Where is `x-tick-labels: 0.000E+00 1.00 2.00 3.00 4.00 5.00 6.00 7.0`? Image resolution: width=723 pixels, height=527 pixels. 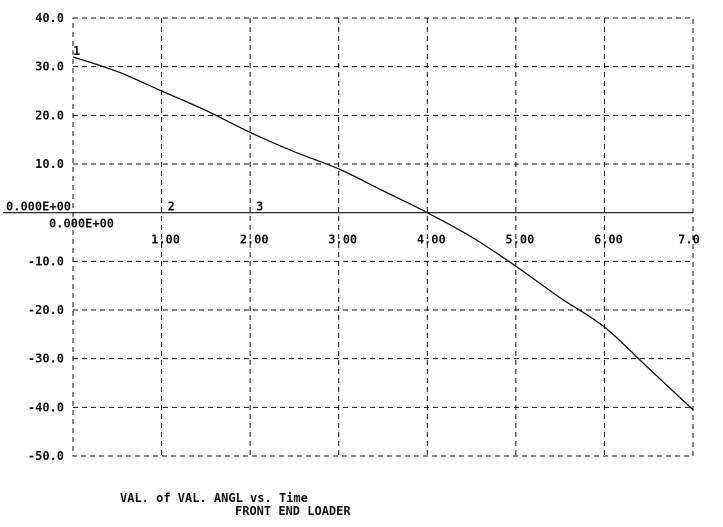
x-tick-labels: 0.000E+00 1.00 2.00 3.00 4.00 5.00 6.00 7.0 is located at coordinates (374, 232).